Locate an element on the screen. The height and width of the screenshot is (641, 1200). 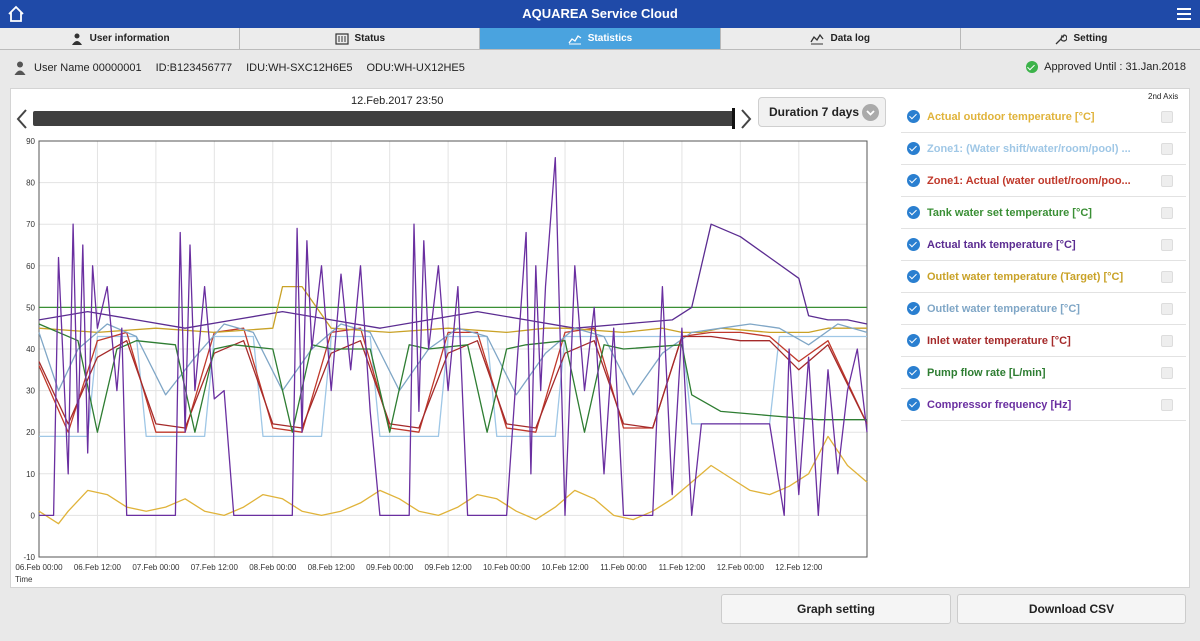
x-axis-label: Time is located at coordinates (24, 579).